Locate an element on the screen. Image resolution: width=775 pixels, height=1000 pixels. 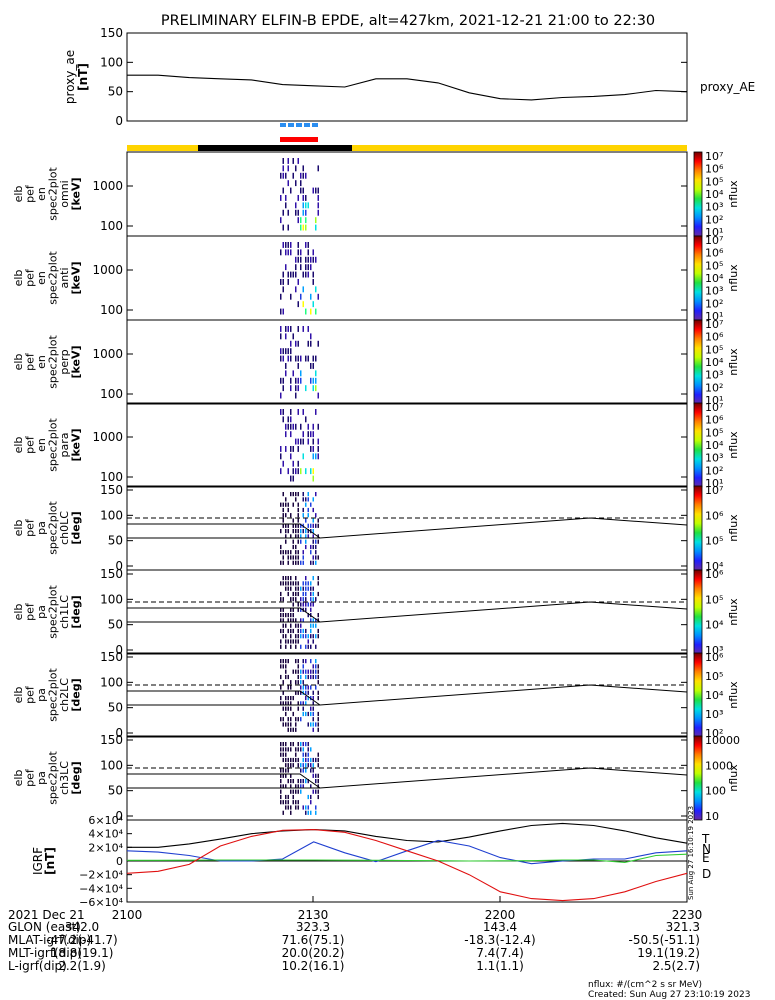
ylabel-line: ch3LC is located at coordinates (64, 778).